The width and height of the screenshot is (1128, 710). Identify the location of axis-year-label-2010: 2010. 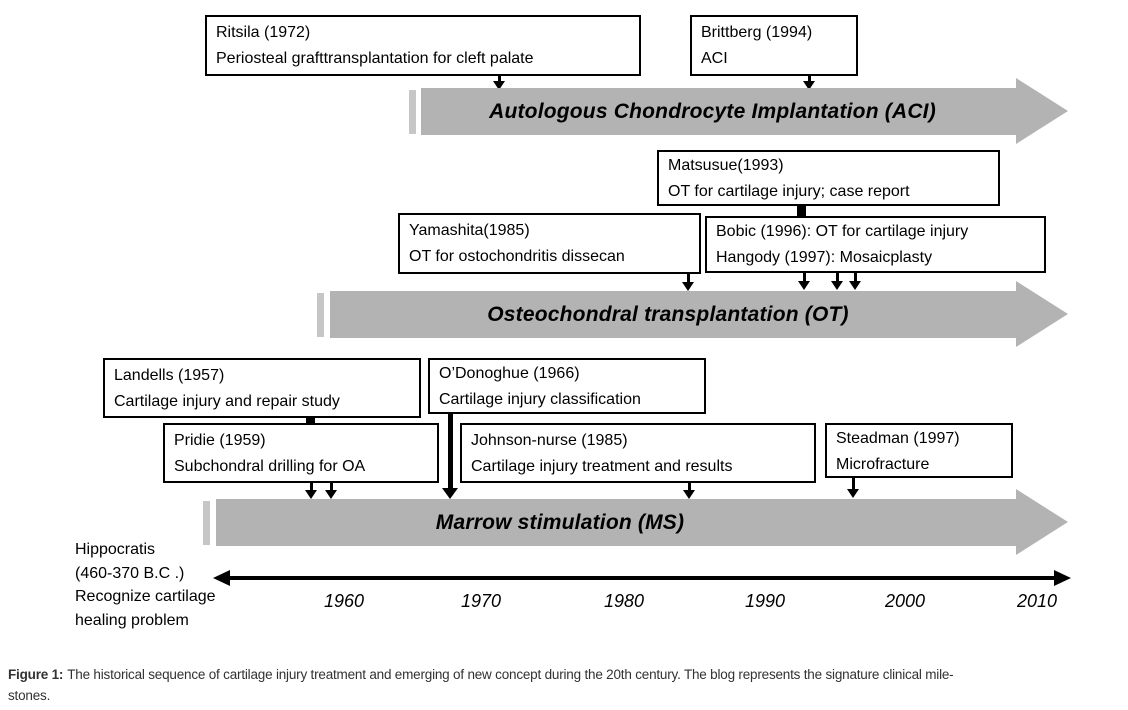
(1037, 601).